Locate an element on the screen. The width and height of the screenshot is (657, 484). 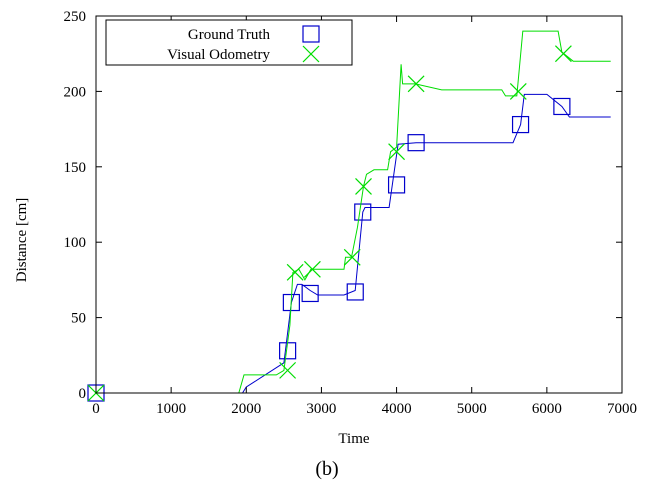
legend-label-visual-odometry: Visual Odometry is located at coordinates (218, 55).